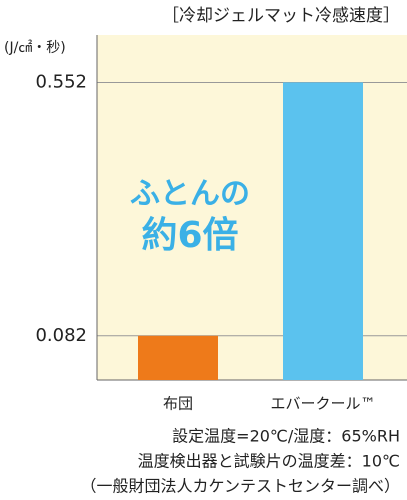  Describe the element at coordinates (269, 461) in the screenshot. I see `note: 温度検出器と試験片の温度差：10℃` at that location.